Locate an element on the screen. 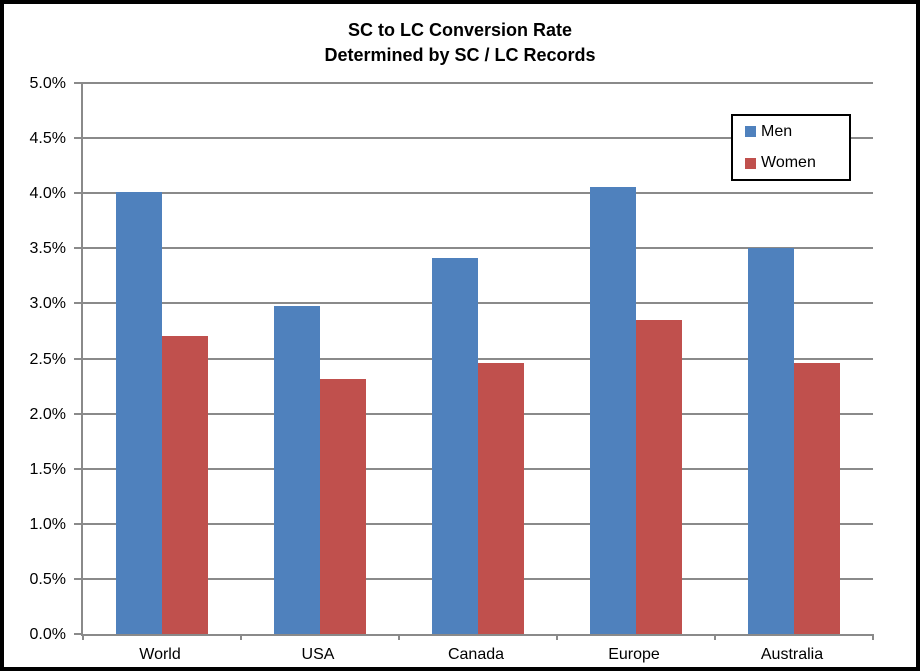 The height and width of the screenshot is (671, 920). legend-entry-women: Women is located at coordinates (797, 163).